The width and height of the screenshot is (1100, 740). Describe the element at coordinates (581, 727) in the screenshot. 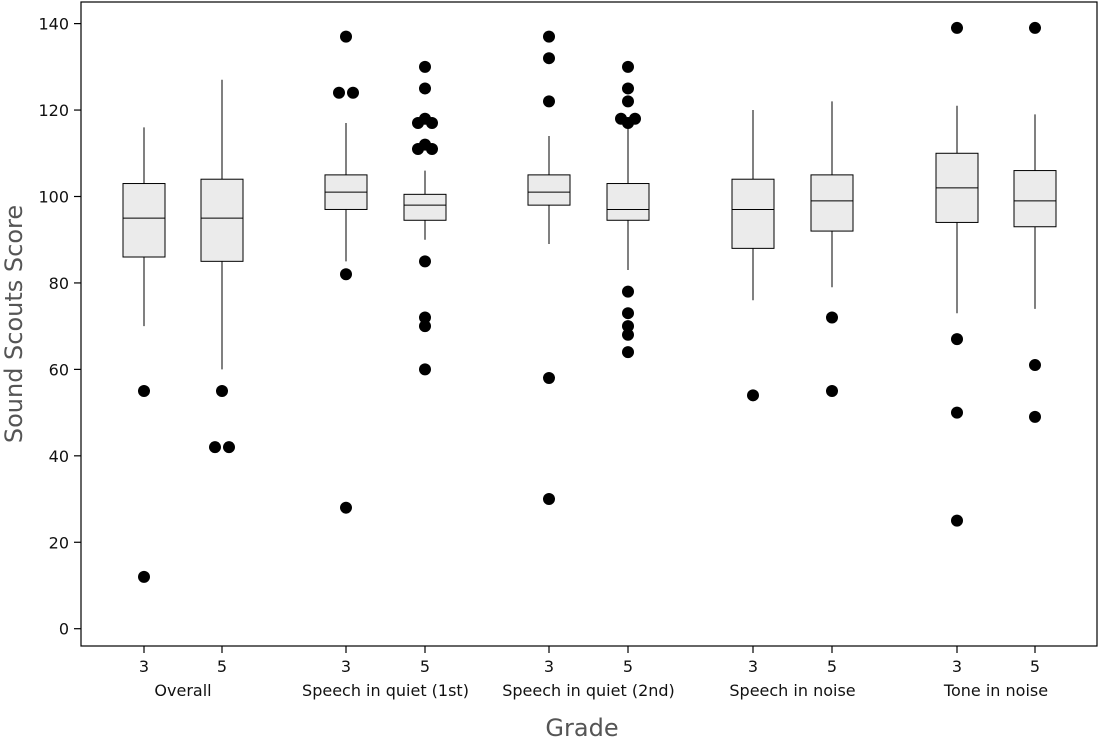

I see `x-axis-title: Grade` at that location.